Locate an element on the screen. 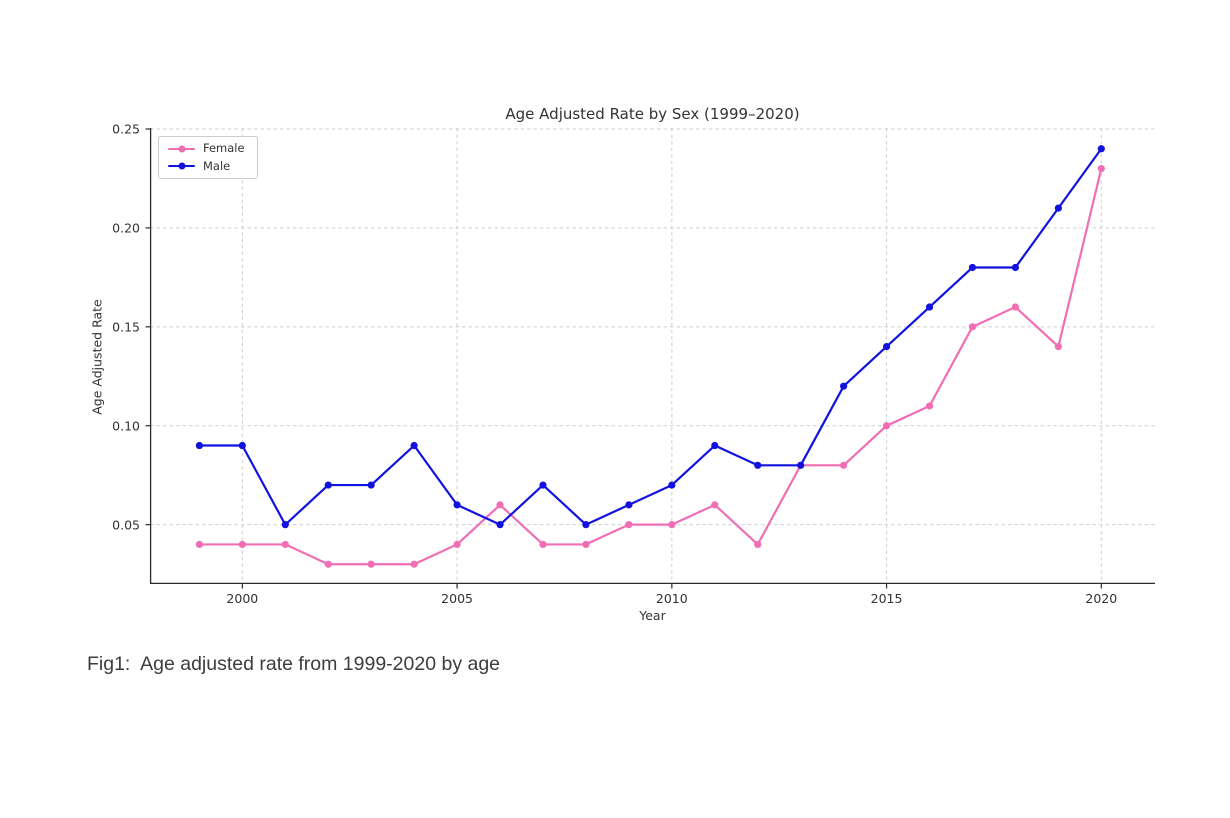 The image size is (1230, 818). legend-label-male: Male is located at coordinates (217, 165).